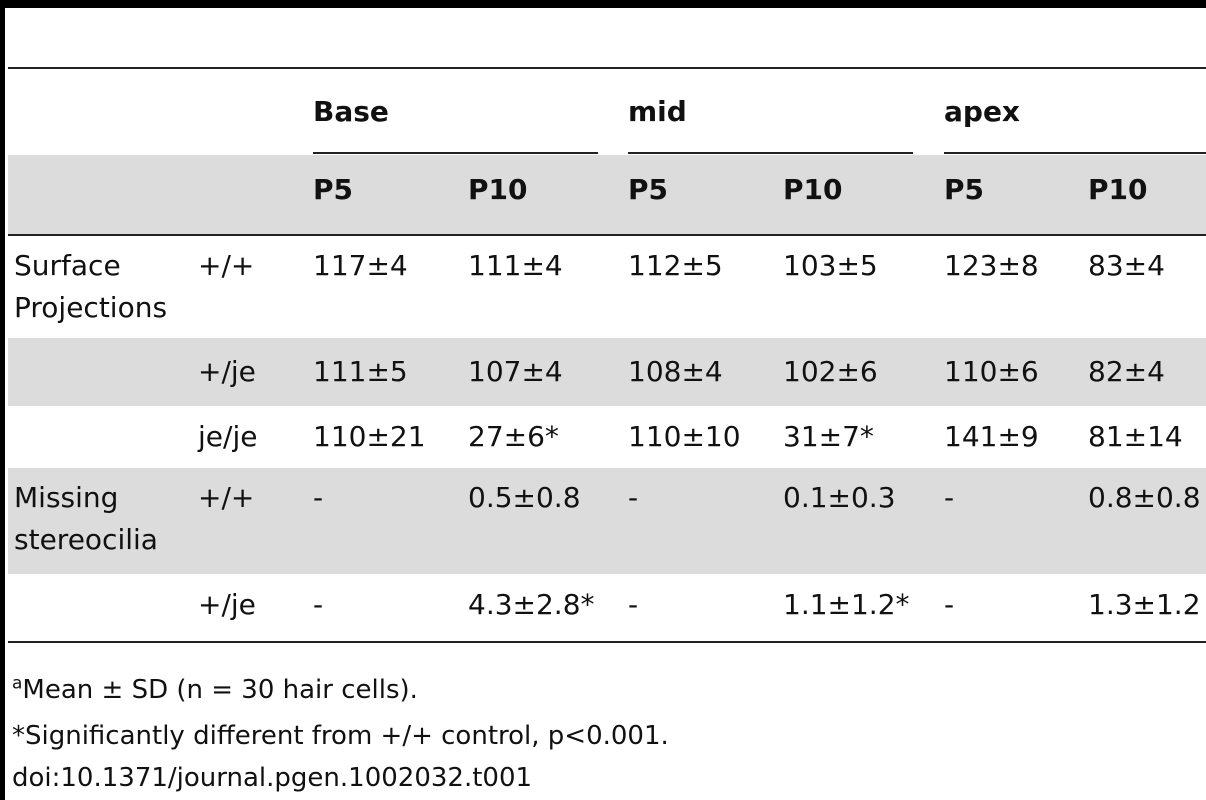 The image size is (1206, 800). I want to click on left-border-rule, so click(2, 400).